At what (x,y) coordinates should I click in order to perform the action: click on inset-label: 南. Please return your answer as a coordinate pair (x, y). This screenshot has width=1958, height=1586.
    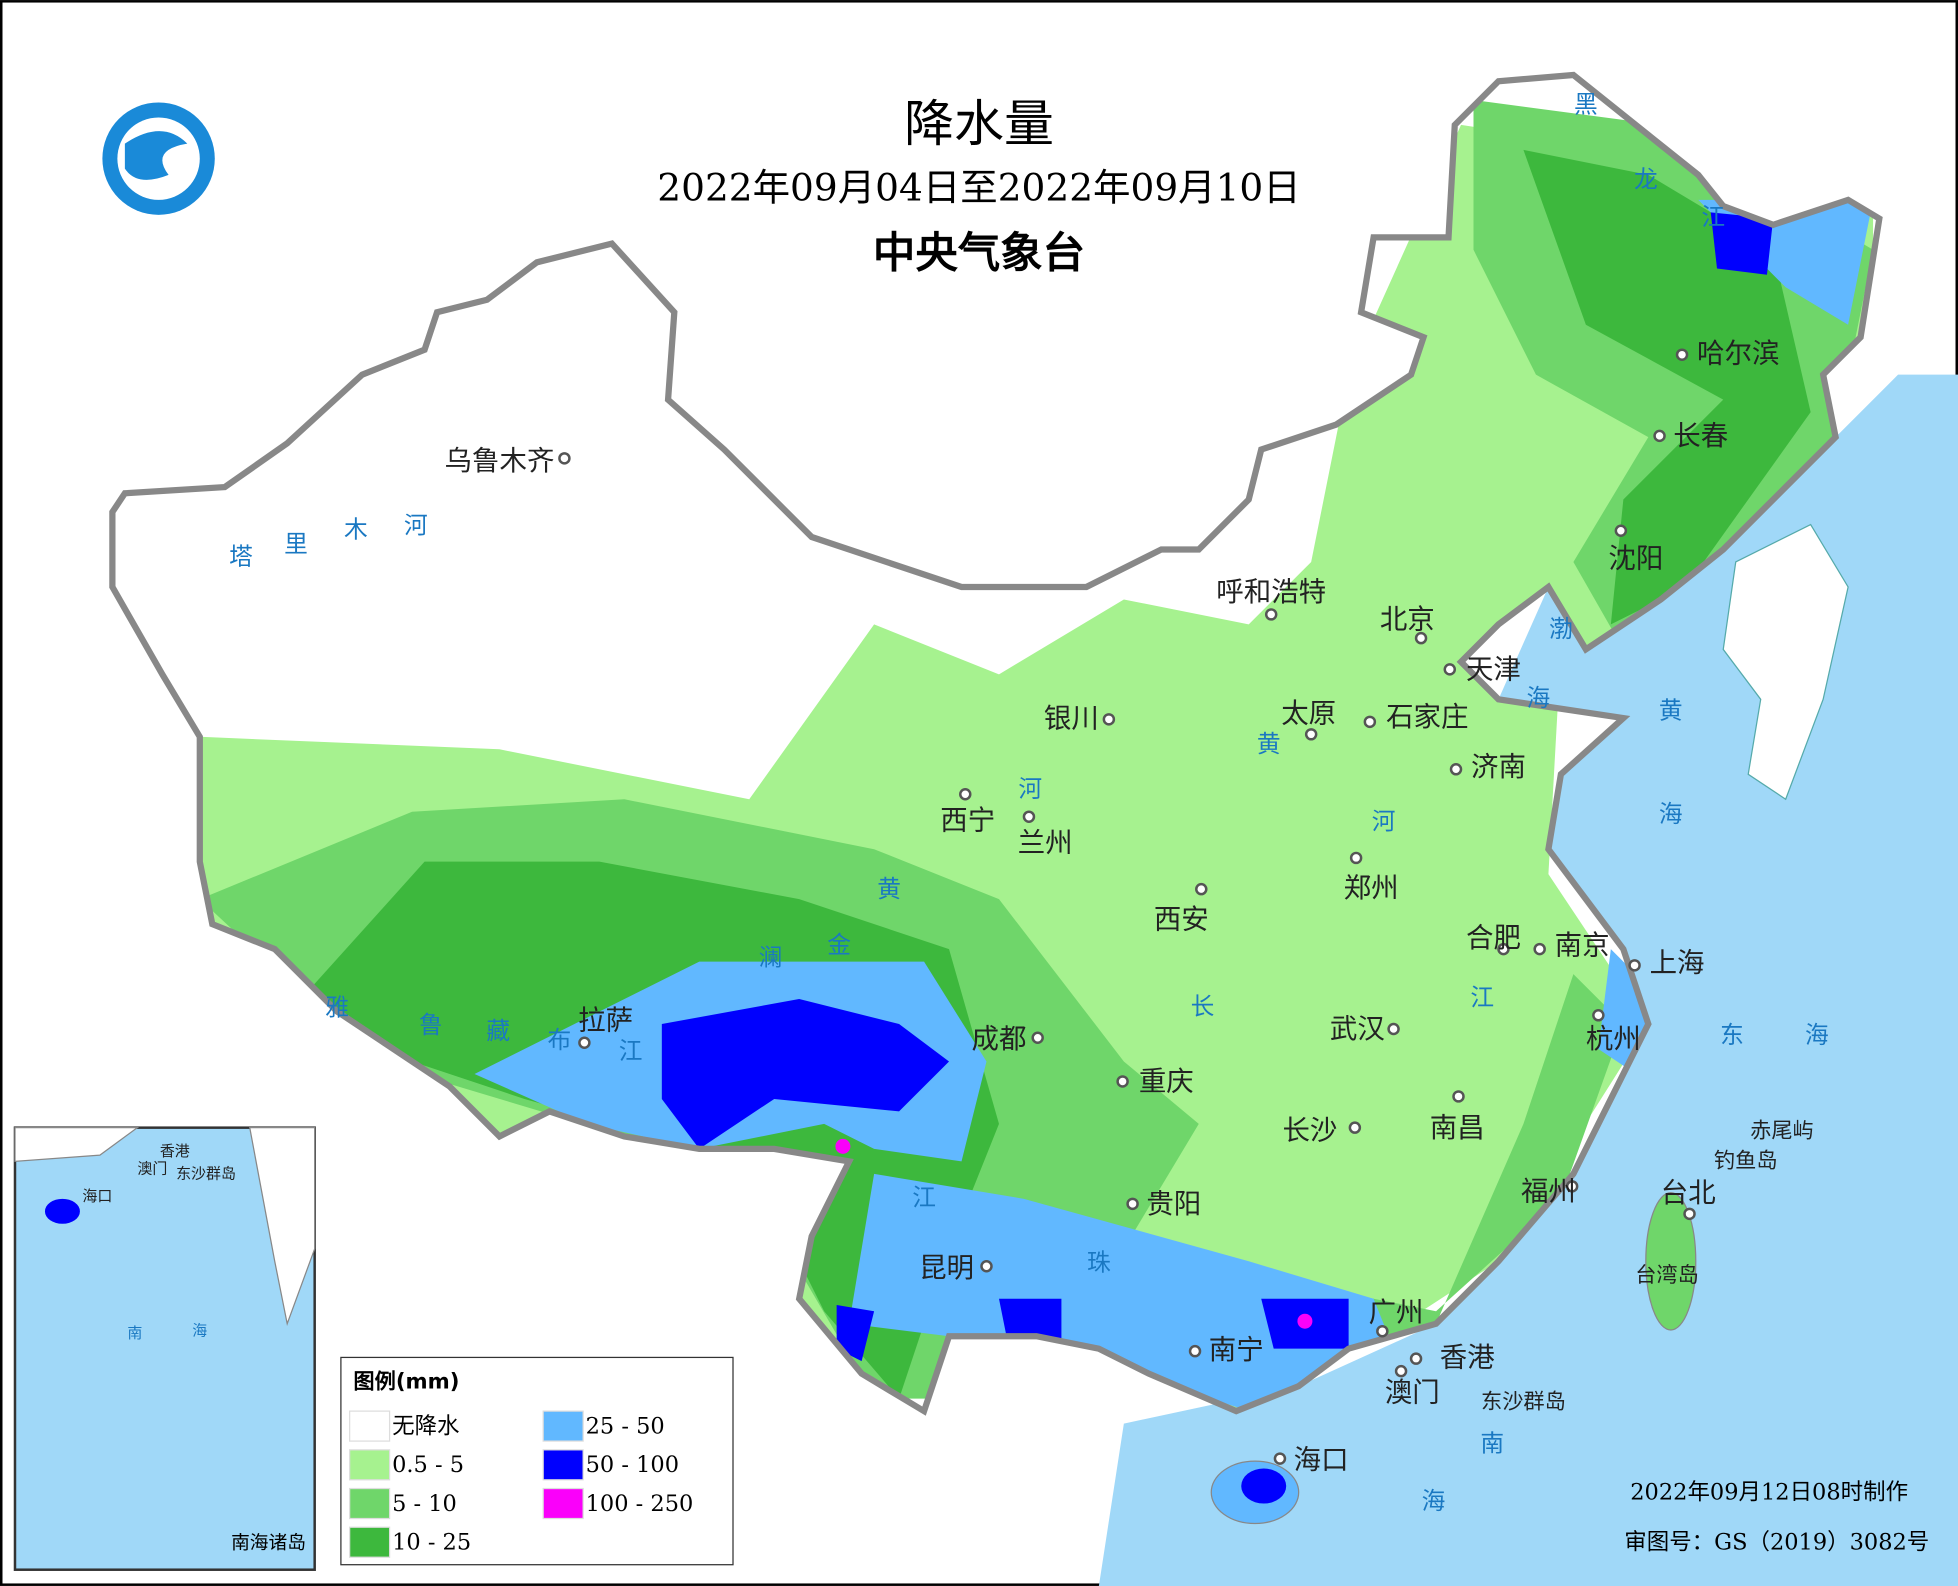
    Looking at the image, I should click on (134, 1333).